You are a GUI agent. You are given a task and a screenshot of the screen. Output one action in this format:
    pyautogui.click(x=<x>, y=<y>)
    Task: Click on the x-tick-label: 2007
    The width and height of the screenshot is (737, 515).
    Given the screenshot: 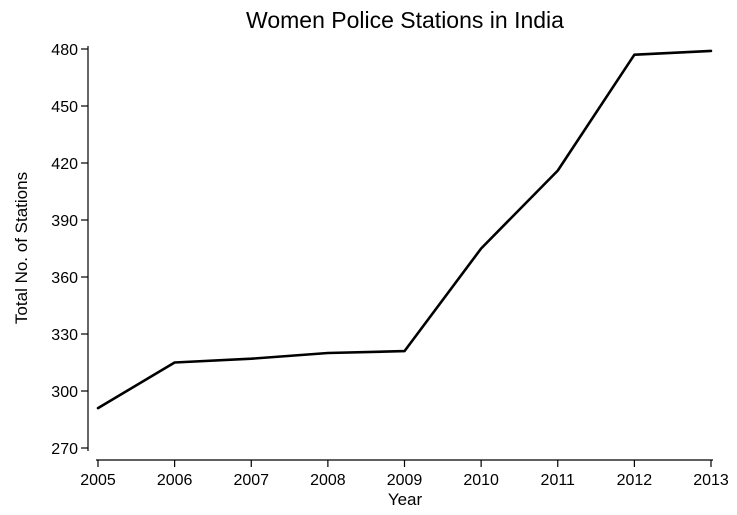 What is the action you would take?
    pyautogui.click(x=251, y=480)
    